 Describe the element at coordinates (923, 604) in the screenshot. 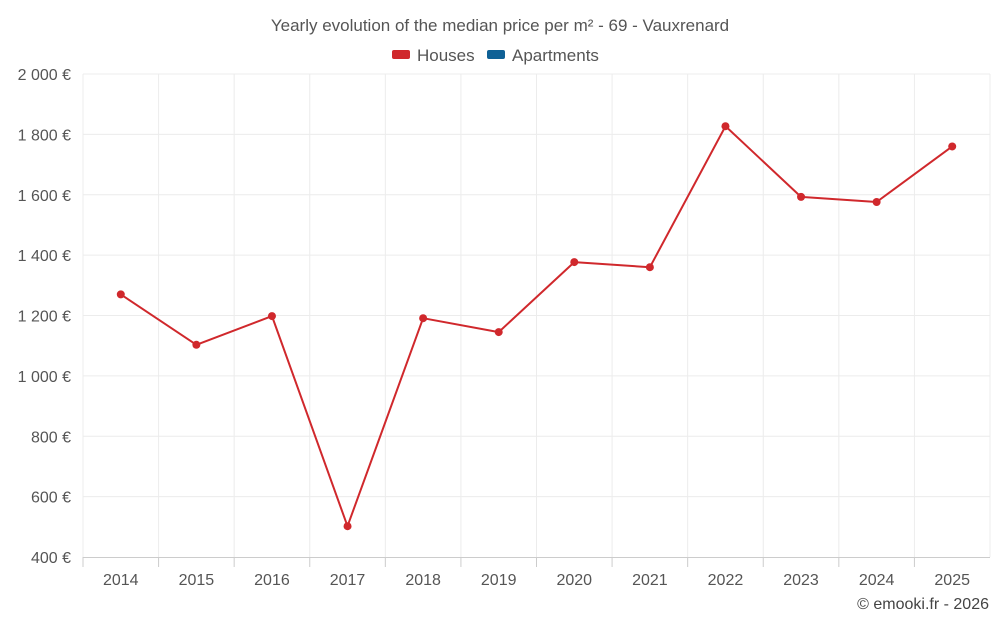

I see `credit-text: © emooki.fr - 2026` at that location.